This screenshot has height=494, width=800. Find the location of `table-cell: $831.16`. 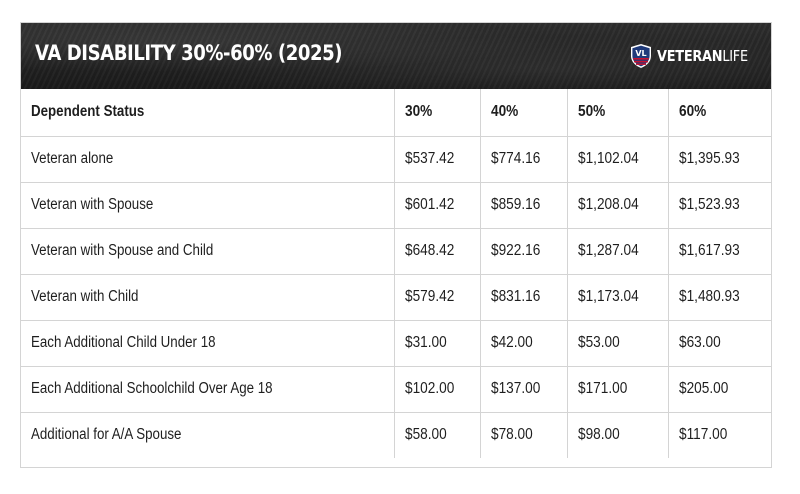

table-cell: $831.16 is located at coordinates (524, 297).